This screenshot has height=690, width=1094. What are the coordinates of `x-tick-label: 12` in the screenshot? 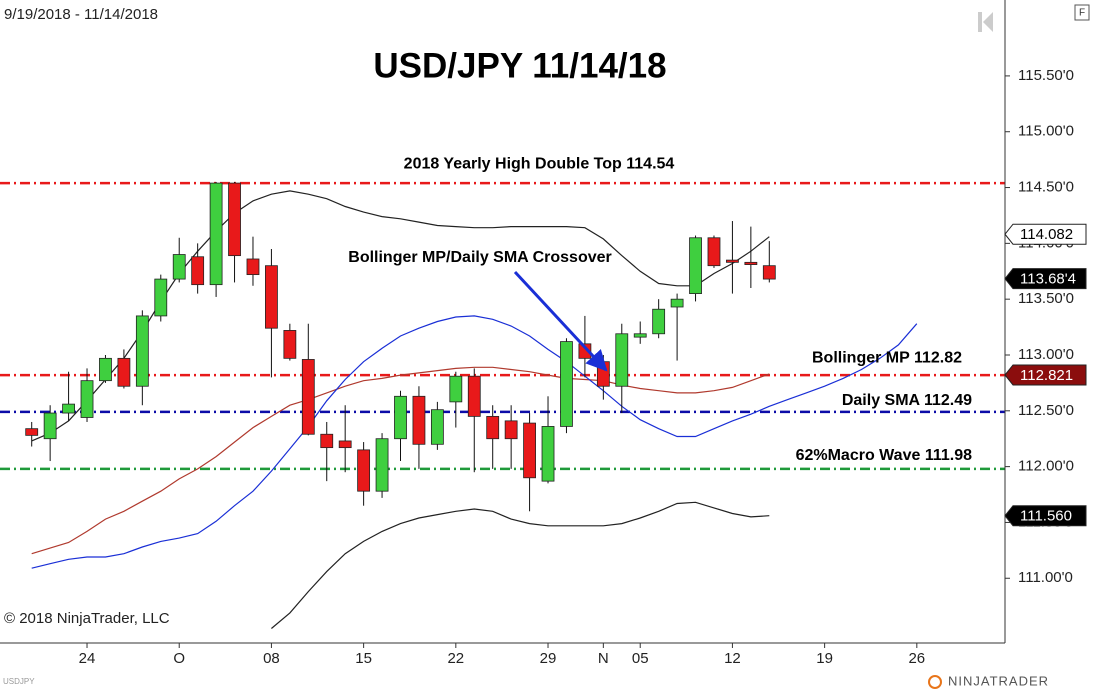 It's located at (732, 658).